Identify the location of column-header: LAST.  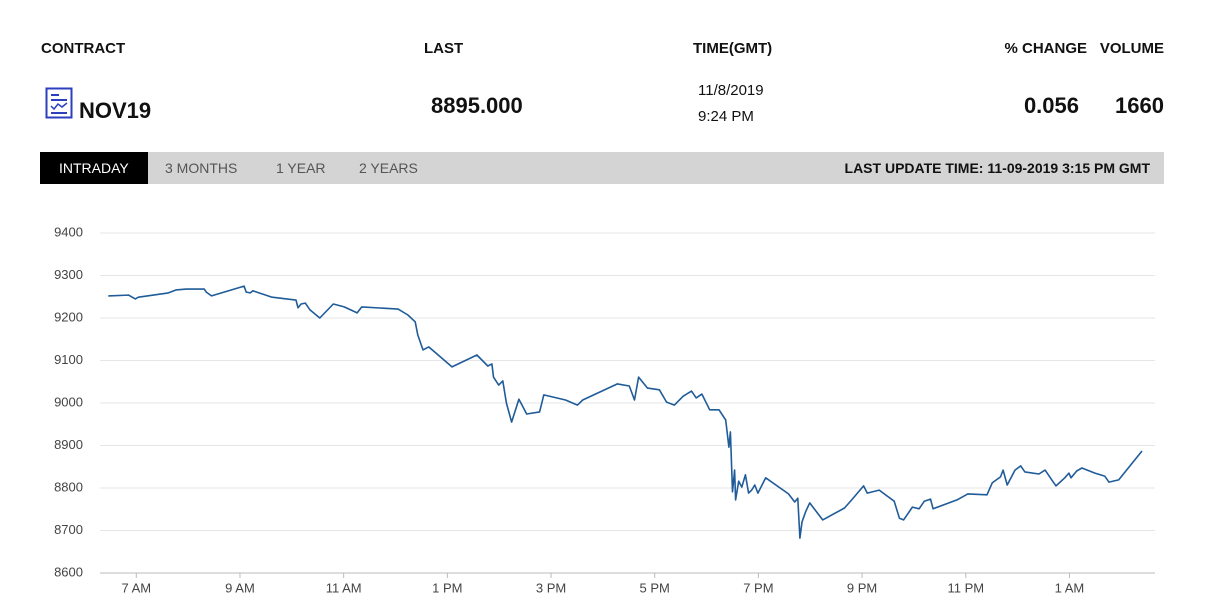
(444, 48).